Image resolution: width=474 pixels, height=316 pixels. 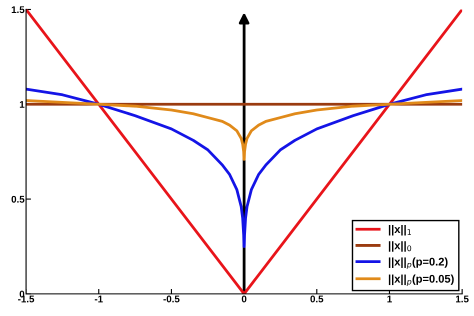 What do you see at coordinates (171, 299) in the screenshot?
I see `x-tick-label: -0.5` at bounding box center [171, 299].